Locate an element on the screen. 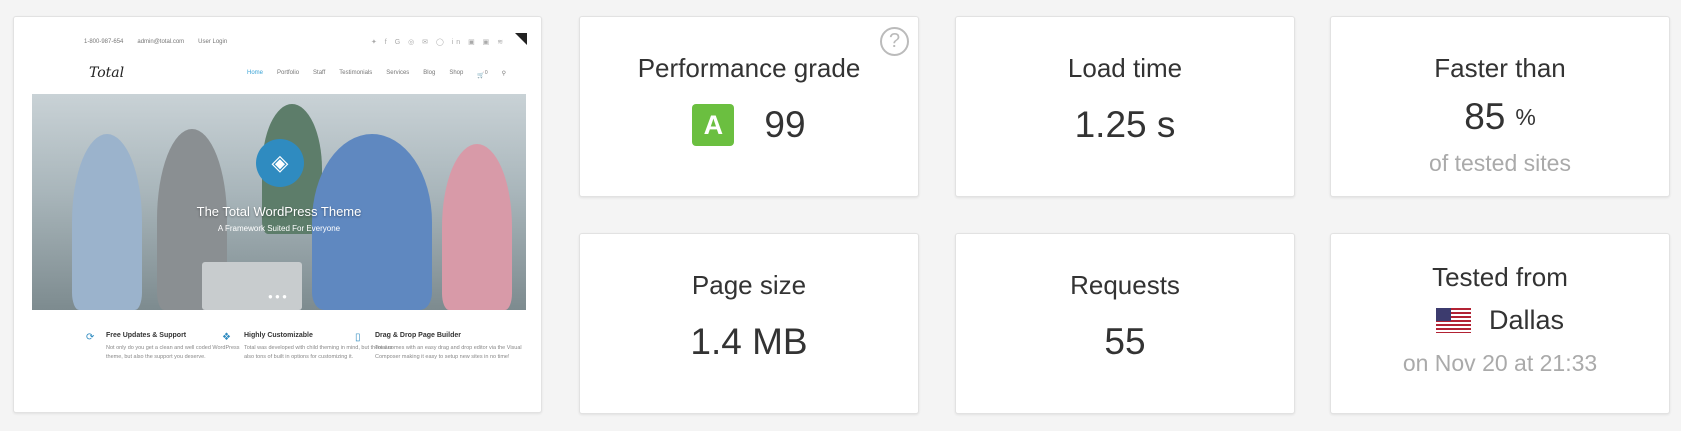  nav-portfolio: Portfolio is located at coordinates (288, 73).